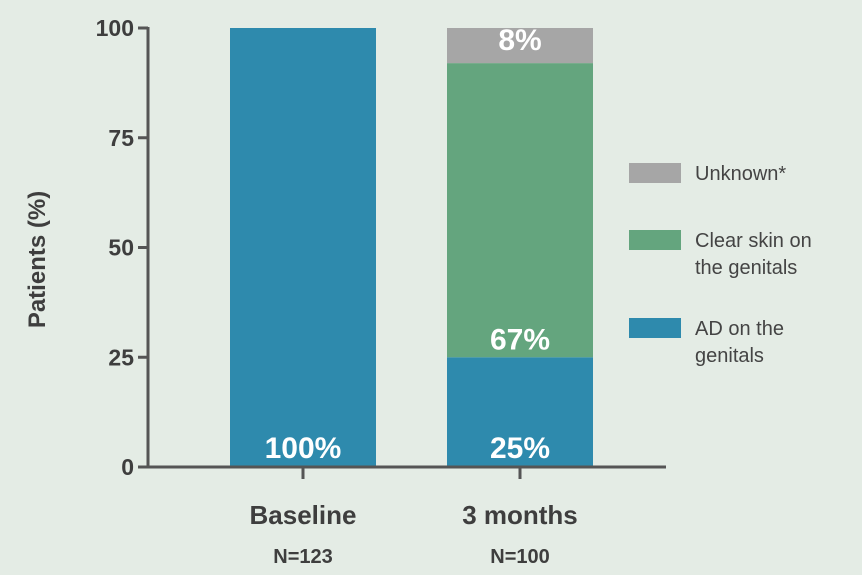 The height and width of the screenshot is (575, 862). What do you see at coordinates (520, 515) in the screenshot?
I see `x-tick-label: 3 months` at bounding box center [520, 515].